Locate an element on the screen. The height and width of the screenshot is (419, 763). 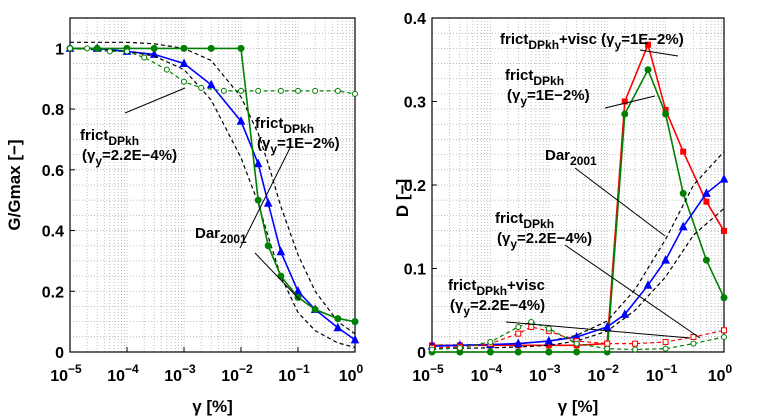
left-annotation-2: Dar2001 is located at coordinates (221, 235).